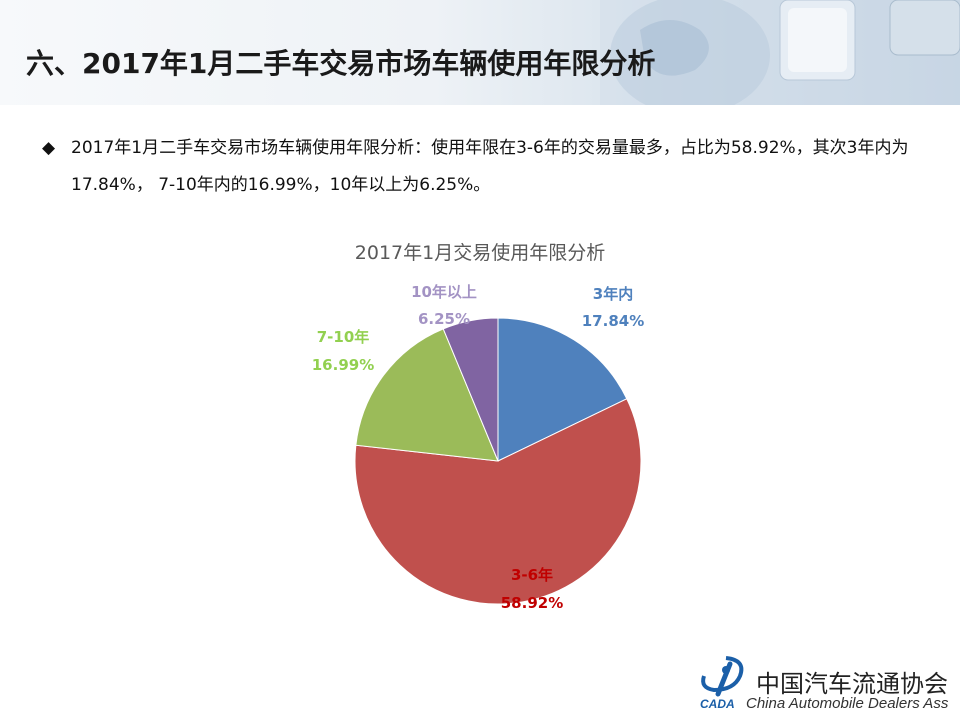 The height and width of the screenshot is (720, 960). What do you see at coordinates (480, 253) in the screenshot?
I see `chart-title: 2017年1月交易使用年限分析` at bounding box center [480, 253].